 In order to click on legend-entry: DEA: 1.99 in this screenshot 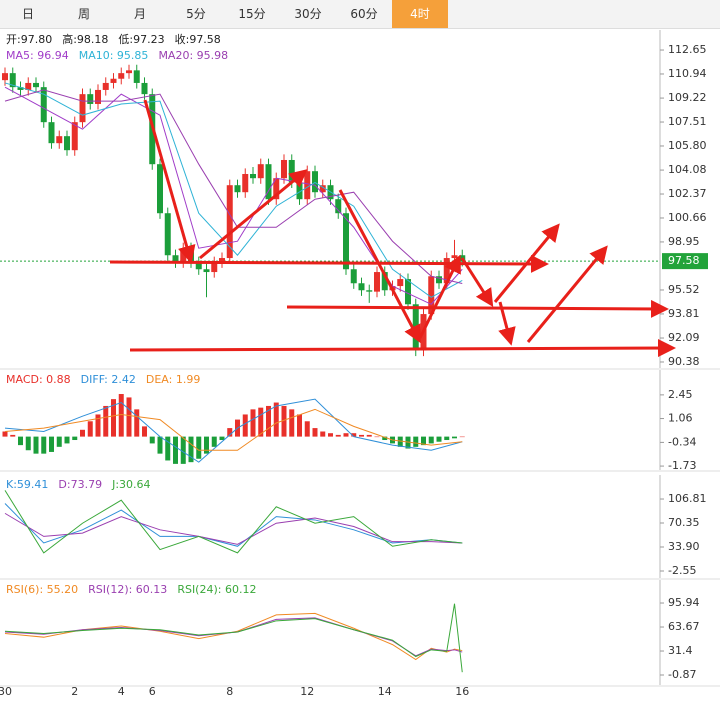, I will do `click(173, 379)`.